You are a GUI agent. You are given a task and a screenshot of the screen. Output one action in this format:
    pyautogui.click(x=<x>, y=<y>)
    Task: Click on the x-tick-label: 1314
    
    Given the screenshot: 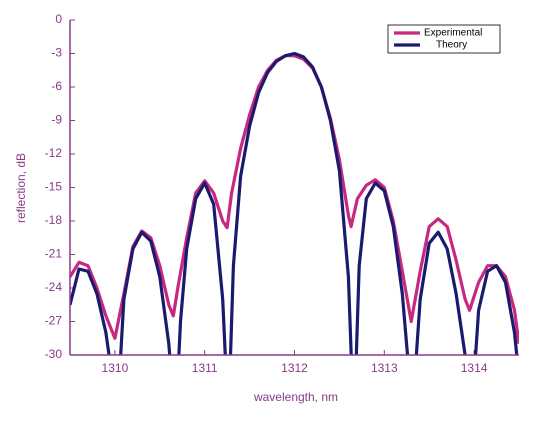 What is the action you would take?
    pyautogui.click(x=474, y=368)
    